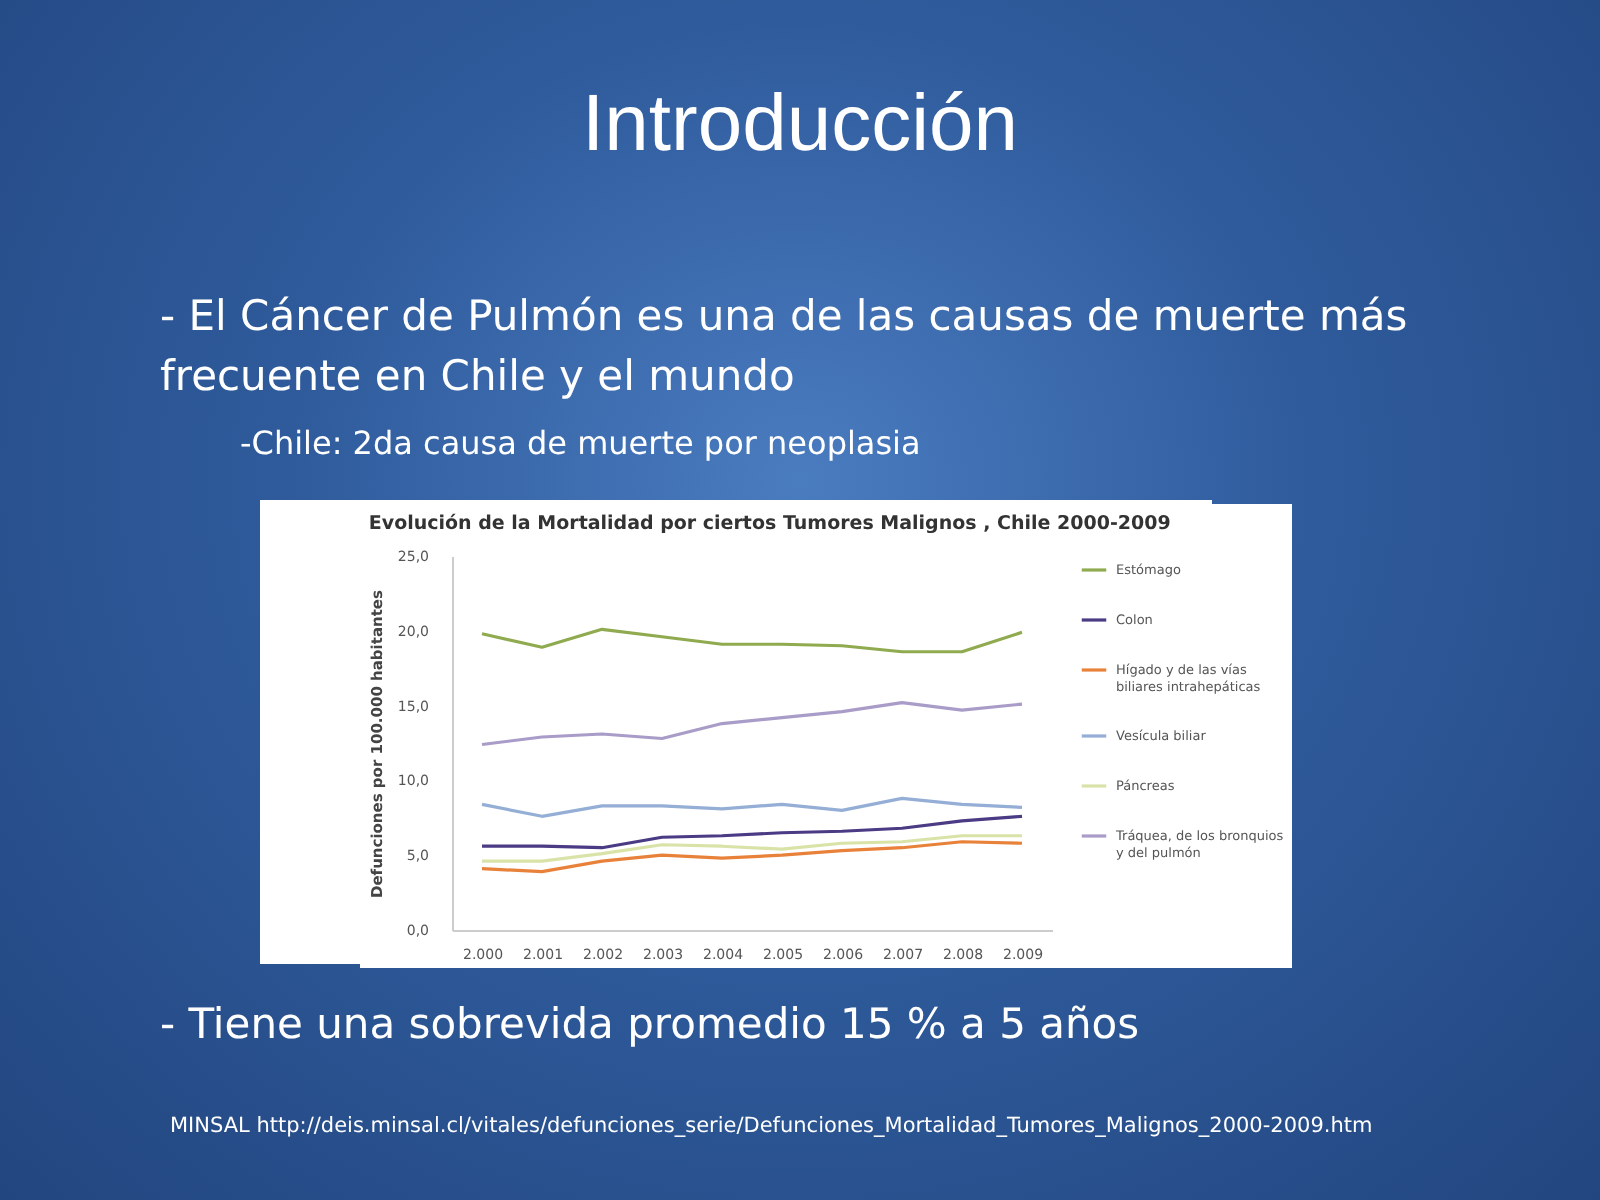 The image size is (1600, 1200). What do you see at coordinates (785, 347) in the screenshot?
I see `text: - El Cáncer de Pulmón es una de las causas de muerte más frecuente en Chile y el mundo` at bounding box center [785, 347].